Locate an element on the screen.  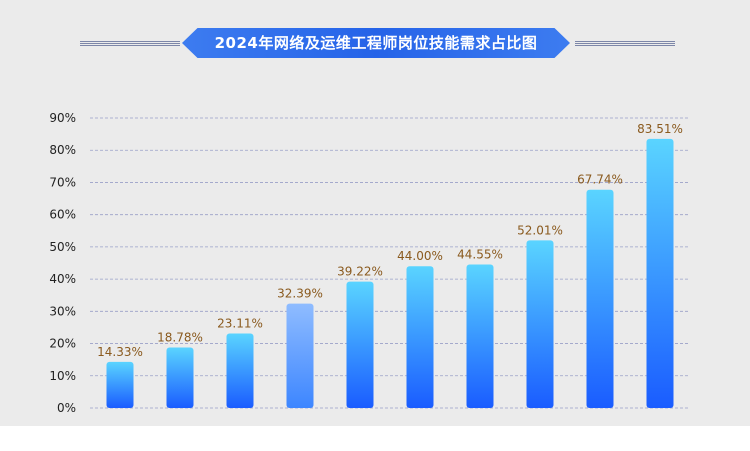
y-tick-label: 40% is located at coordinates (62, 279).